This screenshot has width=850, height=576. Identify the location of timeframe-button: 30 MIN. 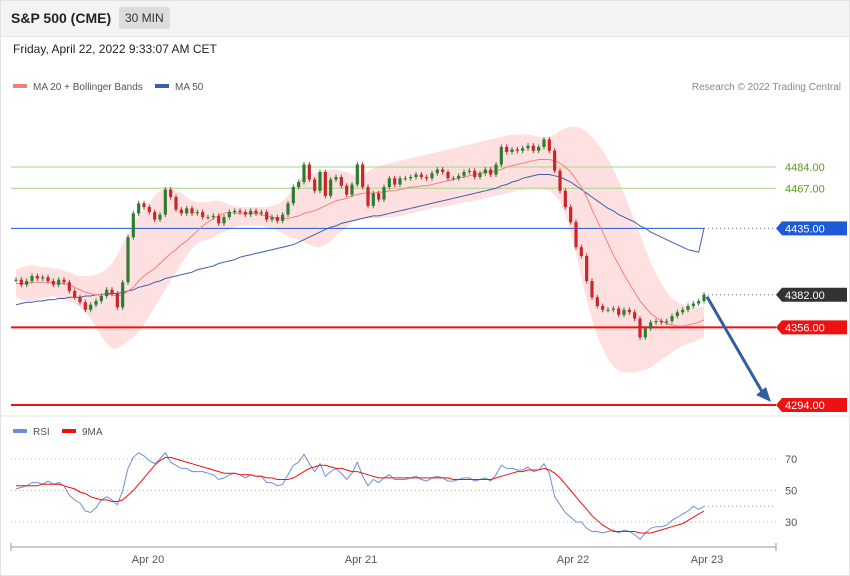
(144, 18).